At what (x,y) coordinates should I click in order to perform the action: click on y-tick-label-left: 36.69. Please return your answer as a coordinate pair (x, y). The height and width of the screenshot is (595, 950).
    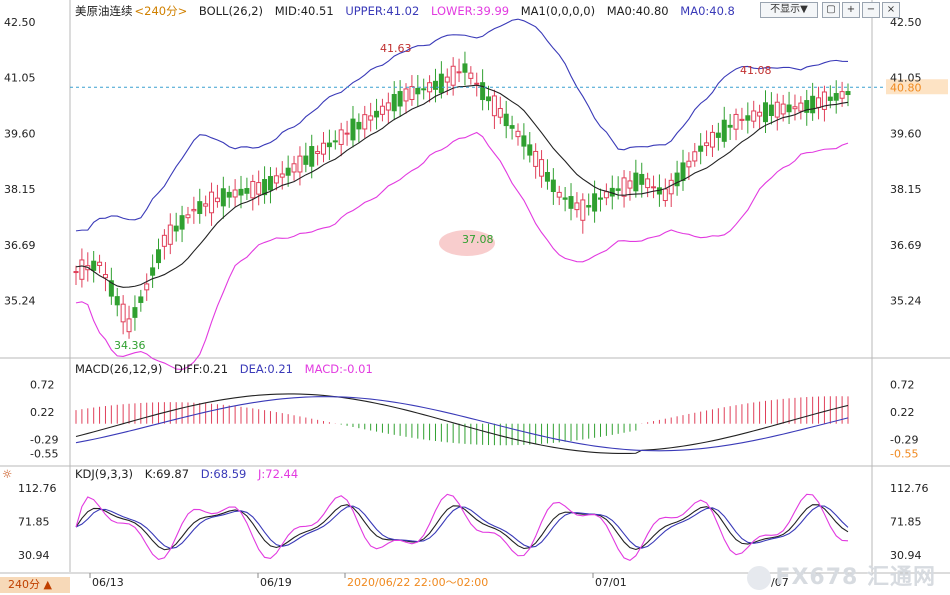
    Looking at the image, I should click on (20, 245).